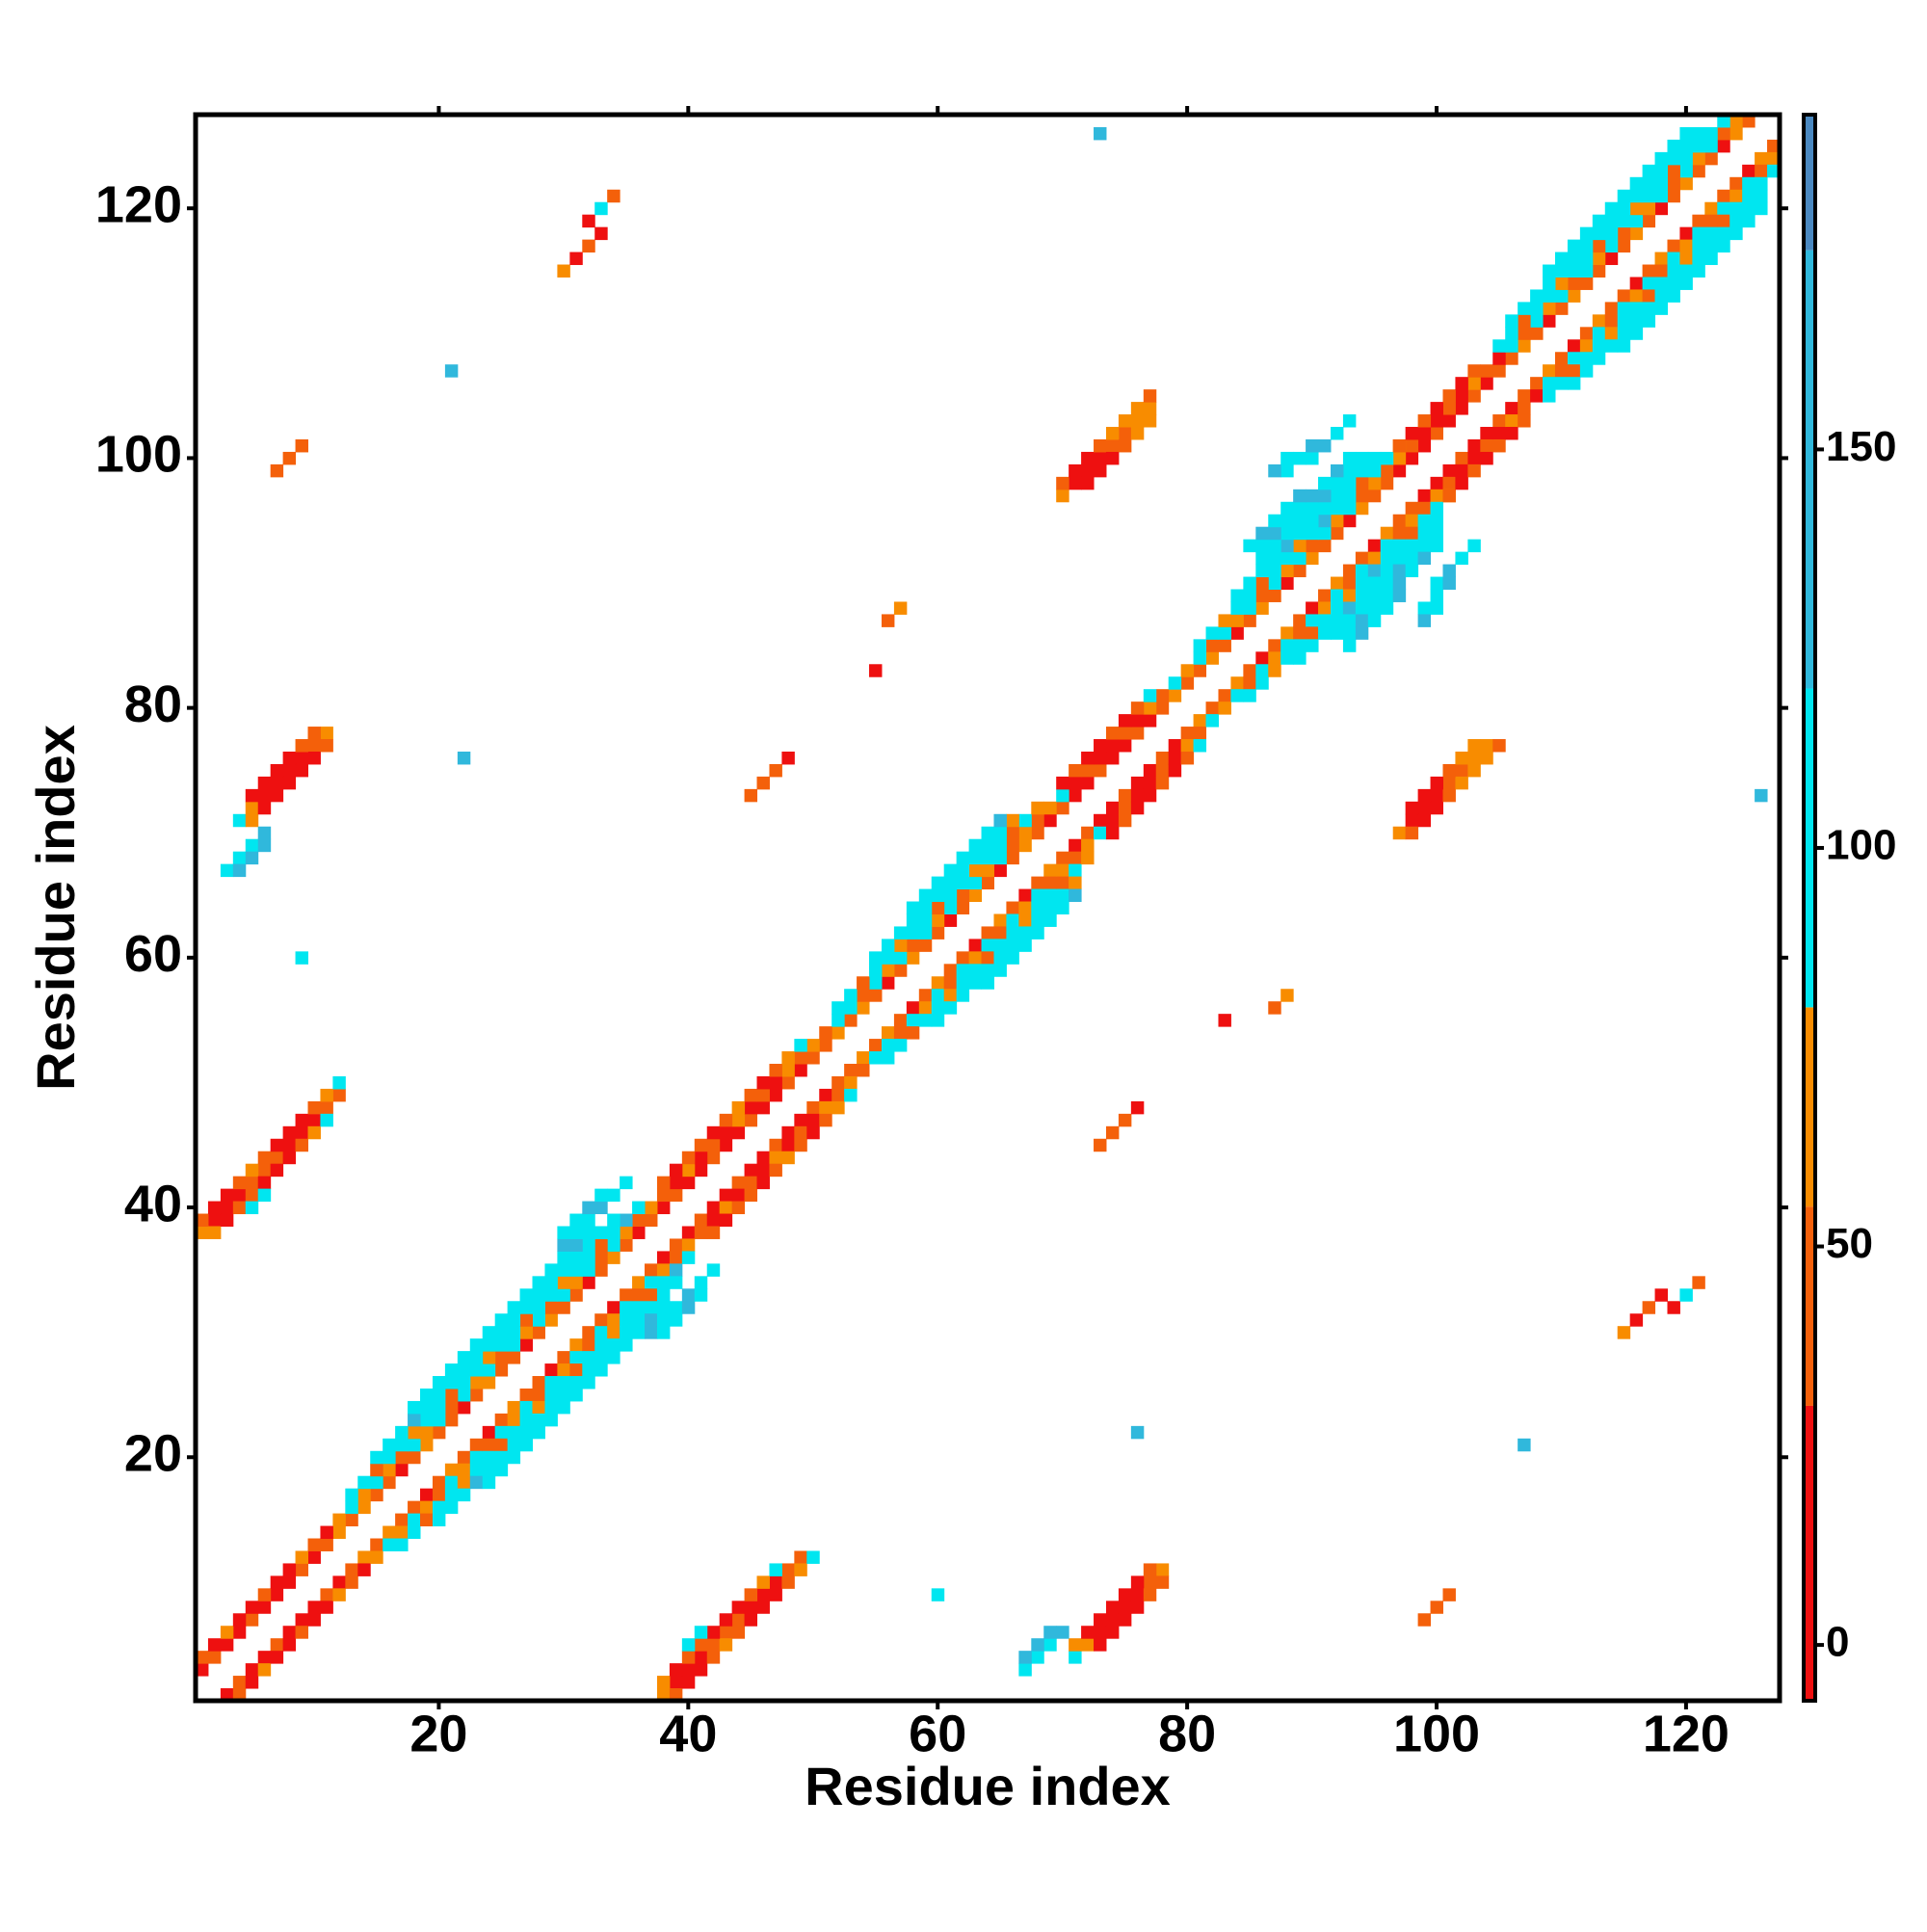 This screenshot has height=1932, width=1927. What do you see at coordinates (988, 1786) in the screenshot?
I see `x-axis-title: Residue index` at bounding box center [988, 1786].